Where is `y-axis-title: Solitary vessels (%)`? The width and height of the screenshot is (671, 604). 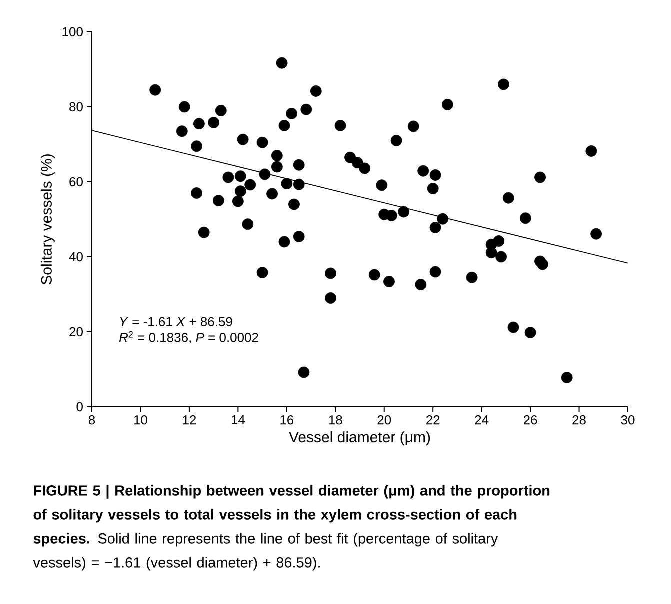 y-axis-title: Solitary vessels (%) is located at coordinates (47, 219).